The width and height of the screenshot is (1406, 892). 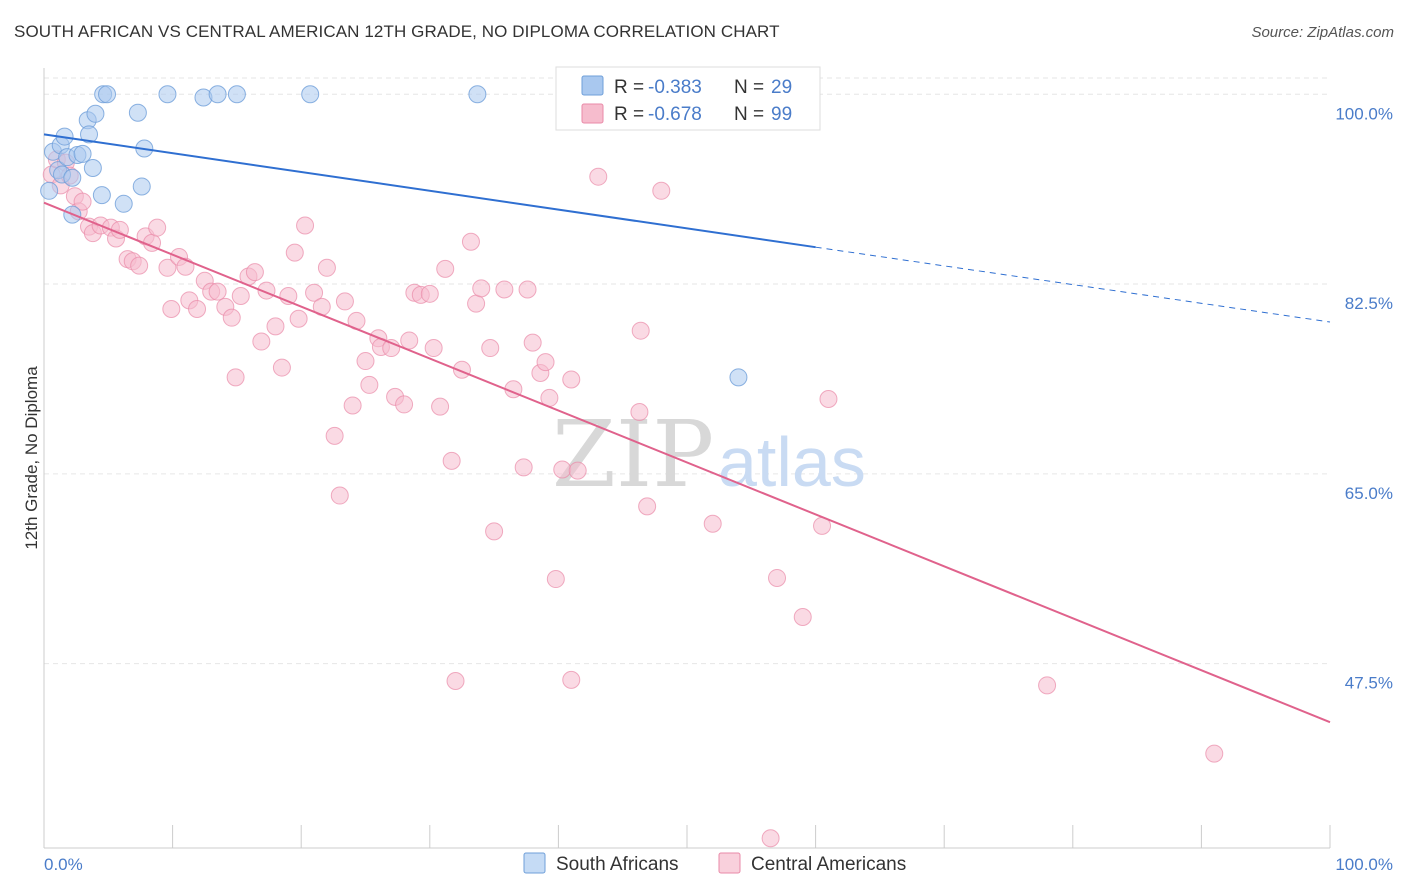 I want to click on legend-n-value-1: 29, so click(x=781, y=87).